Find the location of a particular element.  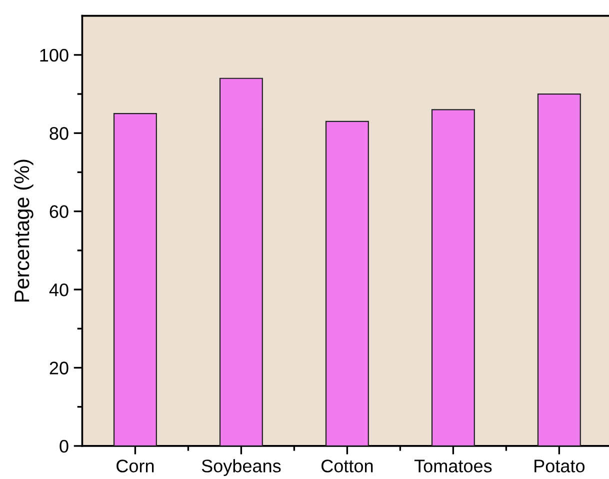

x-tick-label: Tomatoes is located at coordinates (453, 466).